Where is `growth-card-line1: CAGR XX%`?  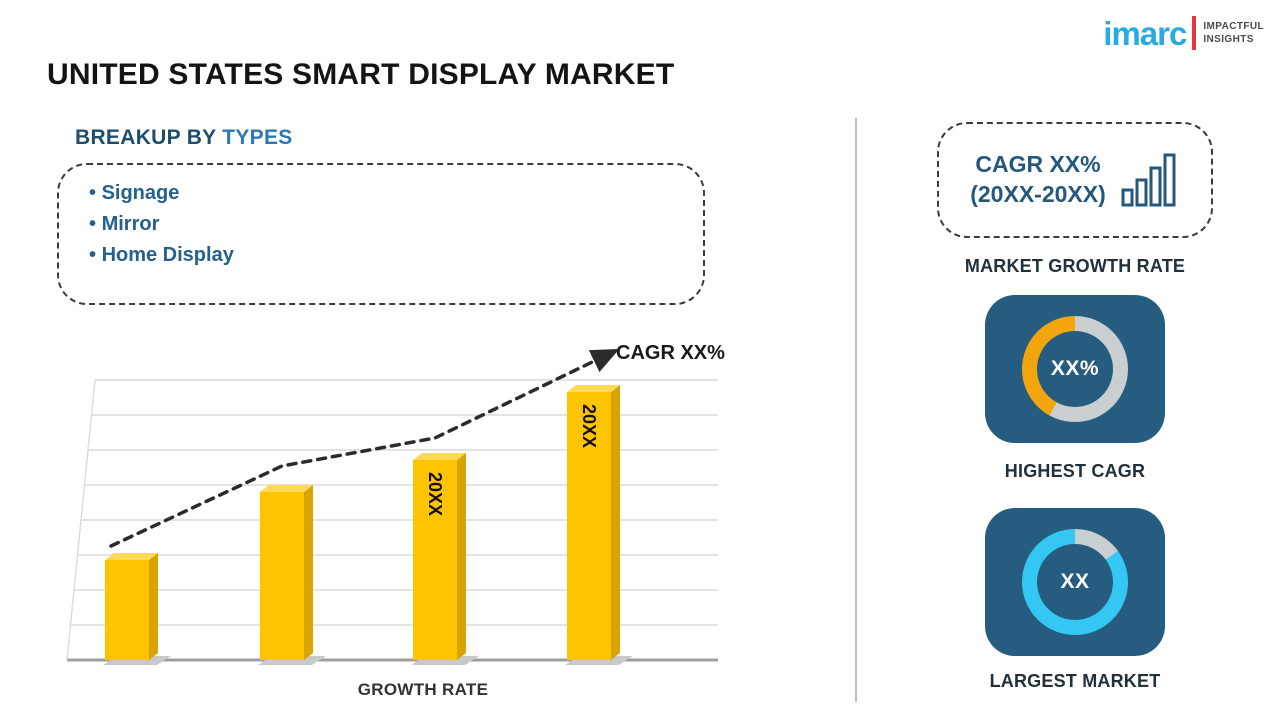 growth-card-line1: CAGR XX% is located at coordinates (1038, 164).